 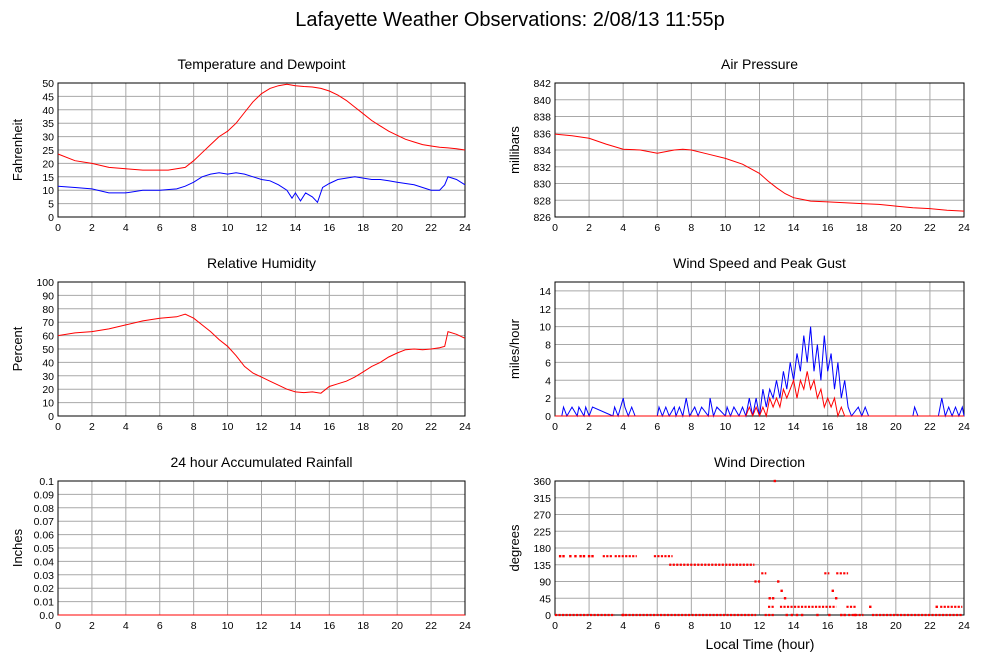 What do you see at coordinates (548, 616) in the screenshot?
I see `direction-ytick-label: 0` at bounding box center [548, 616].